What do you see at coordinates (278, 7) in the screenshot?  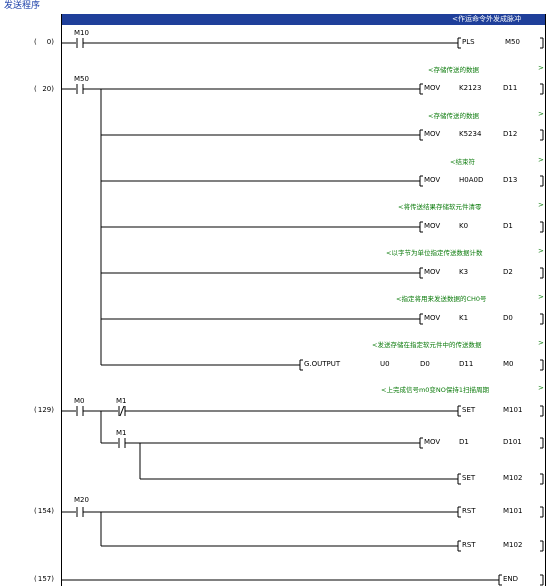 I see `program-title-bar: 发送程序` at bounding box center [278, 7].